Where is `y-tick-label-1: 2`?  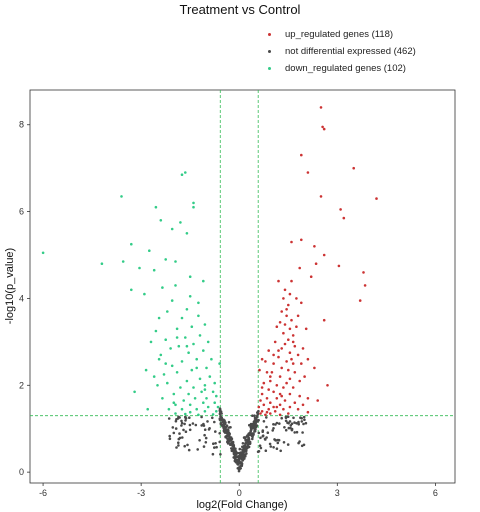
y-tick-label-1: 2 is located at coordinates (21, 385).